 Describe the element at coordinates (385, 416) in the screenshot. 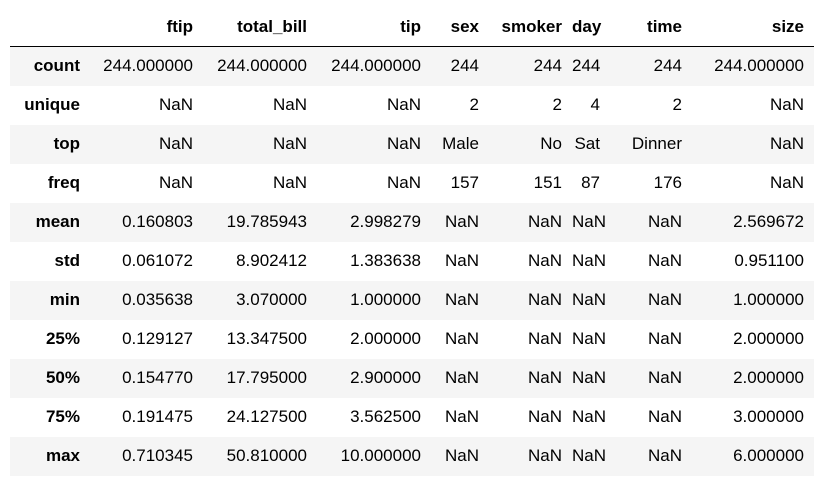

I see `cell-tip: 3.562500` at that location.